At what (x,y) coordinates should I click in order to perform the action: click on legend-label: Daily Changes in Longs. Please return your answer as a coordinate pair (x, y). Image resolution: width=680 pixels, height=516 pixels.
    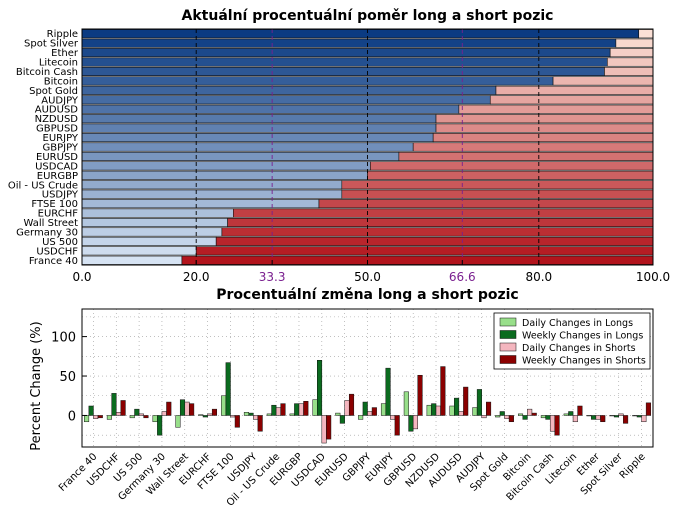
    Looking at the image, I should click on (577, 323).